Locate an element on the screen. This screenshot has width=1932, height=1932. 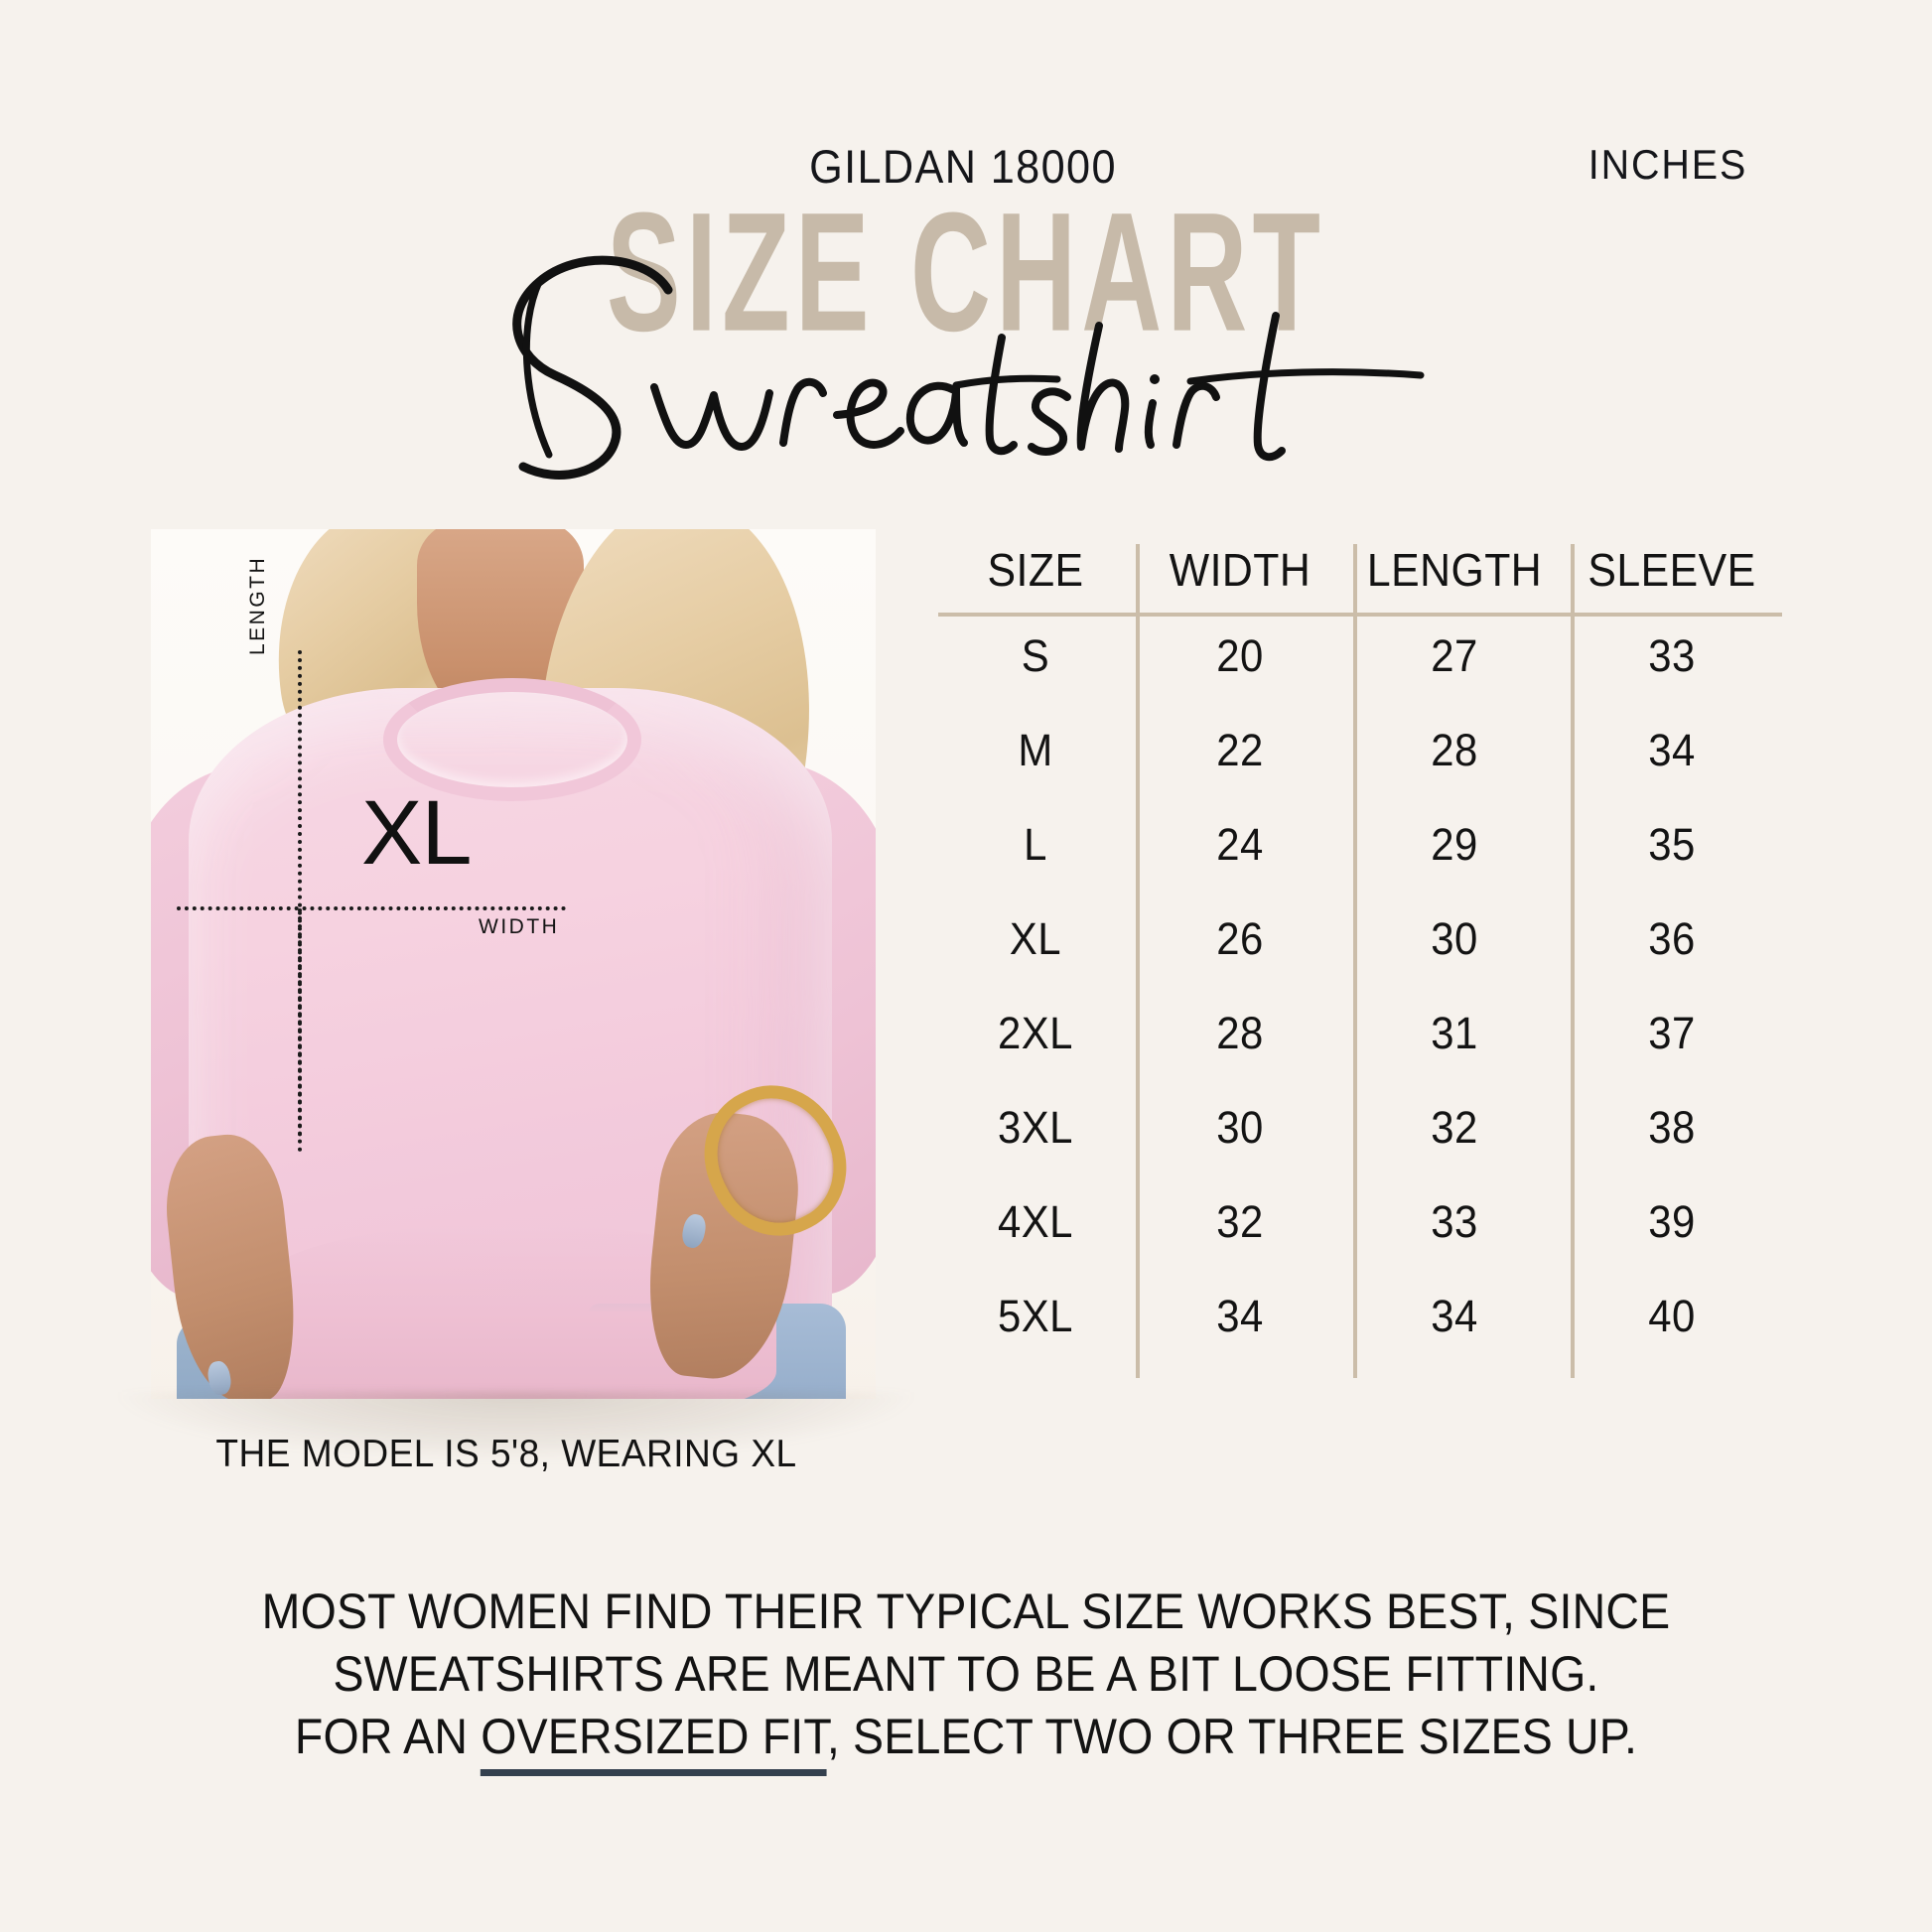
brand-style-code: GILDAN 18000 is located at coordinates (963, 166).